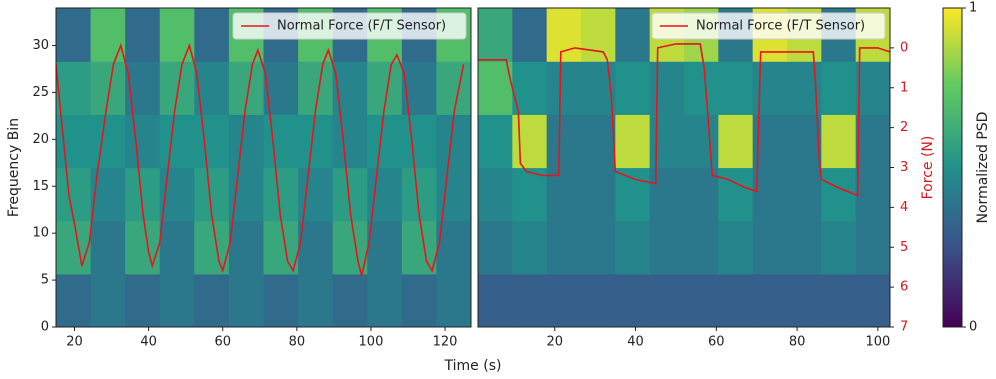  What do you see at coordinates (74, 342) in the screenshot?
I see `x-tick-label: 20` at bounding box center [74, 342].